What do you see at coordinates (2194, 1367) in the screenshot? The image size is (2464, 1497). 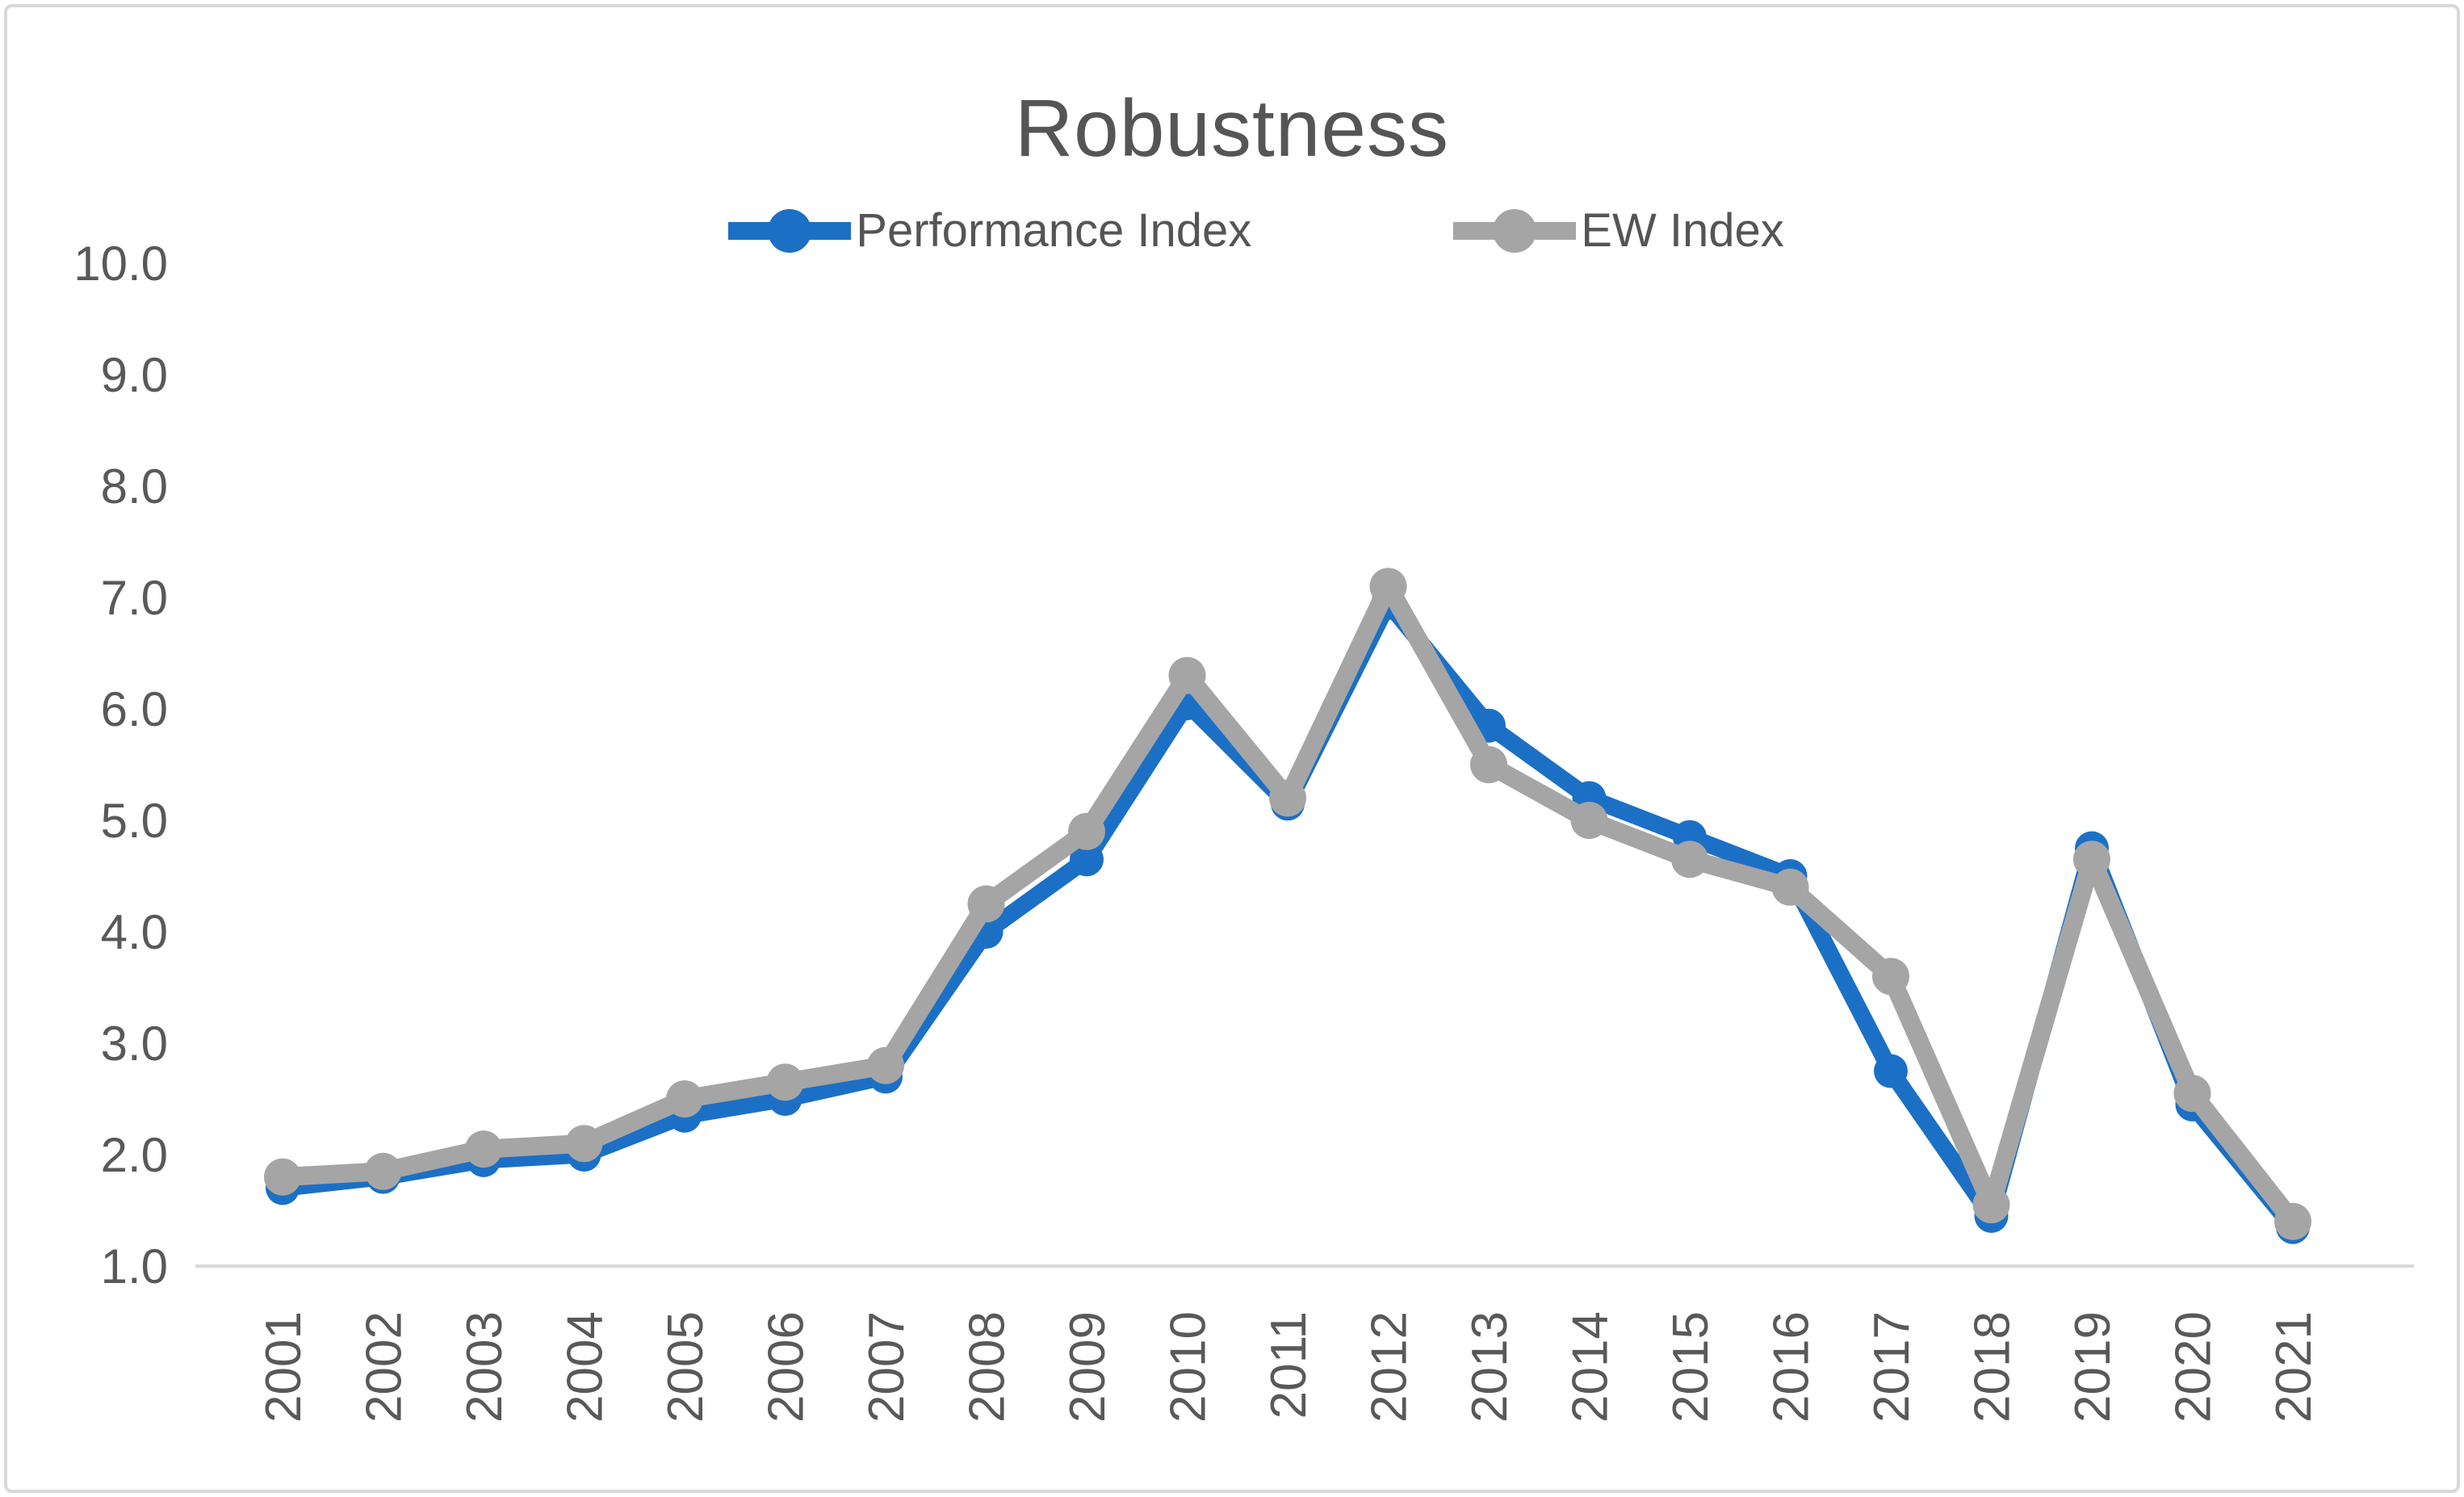 I see `x-tick-label: 2020` at bounding box center [2194, 1367].